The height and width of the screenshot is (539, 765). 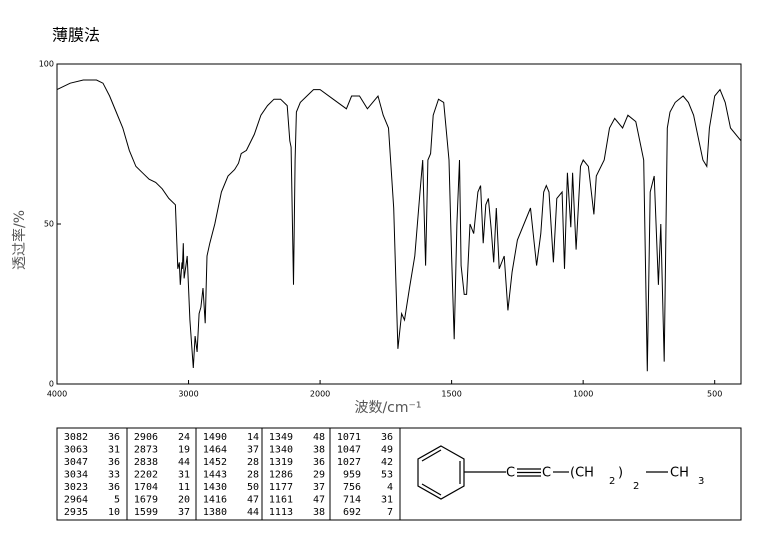 What do you see at coordinates (387, 462) in the screenshot?
I see `peak-transmittance: 42` at bounding box center [387, 462].